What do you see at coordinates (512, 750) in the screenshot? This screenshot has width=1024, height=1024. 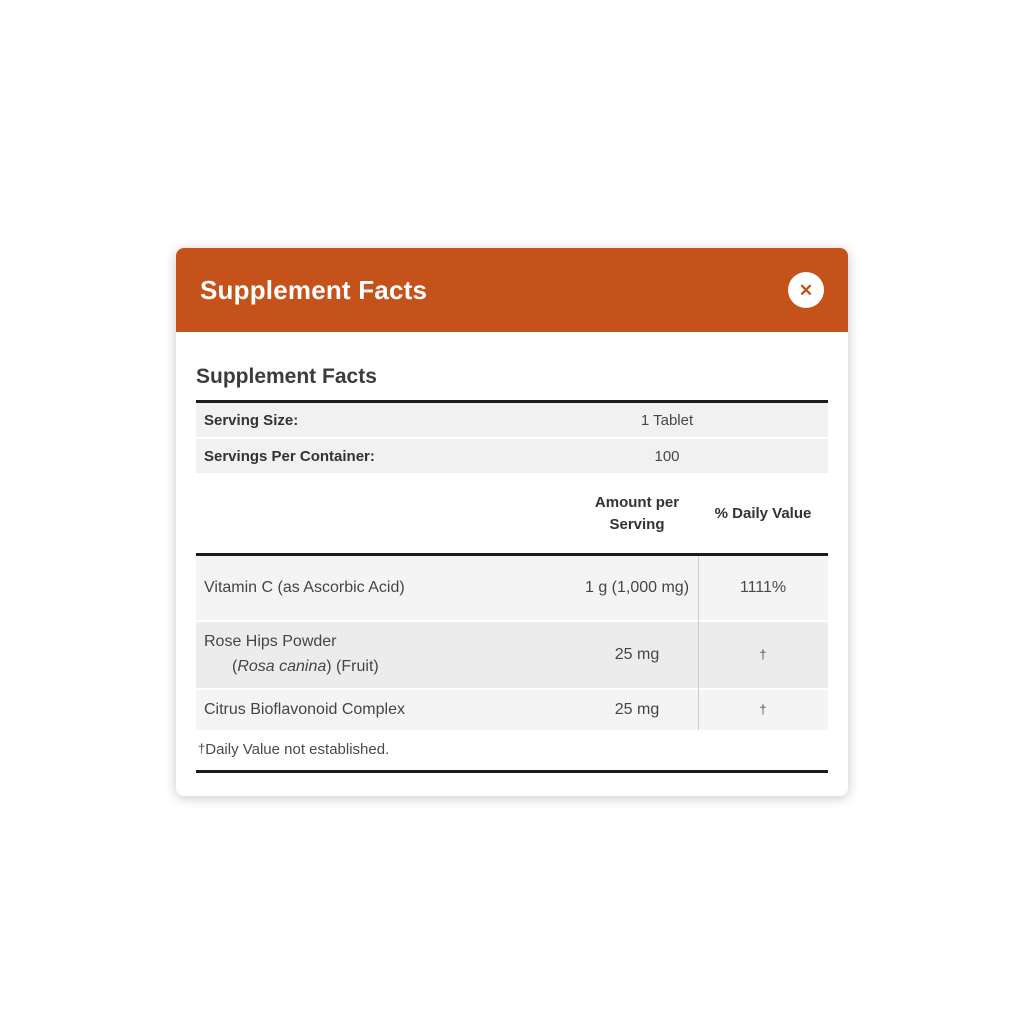 I see `daily-value-footnote: †Daily Value not established.` at bounding box center [512, 750].